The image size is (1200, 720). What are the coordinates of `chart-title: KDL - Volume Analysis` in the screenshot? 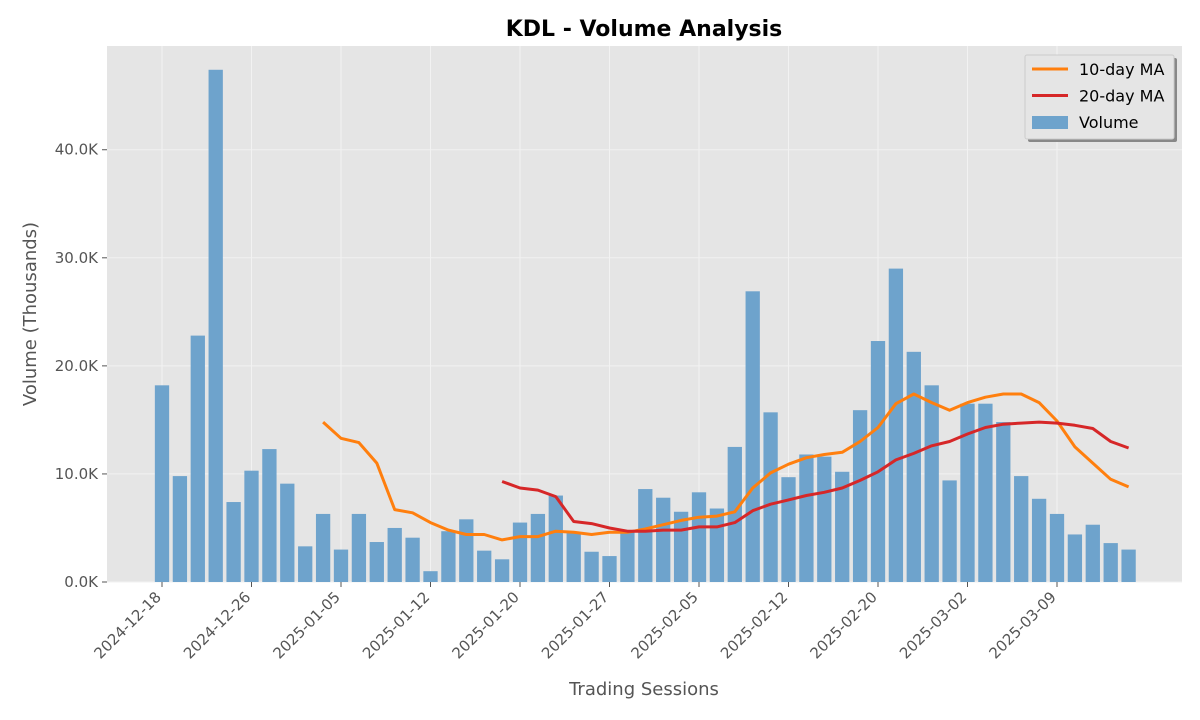 It's located at (644, 29).